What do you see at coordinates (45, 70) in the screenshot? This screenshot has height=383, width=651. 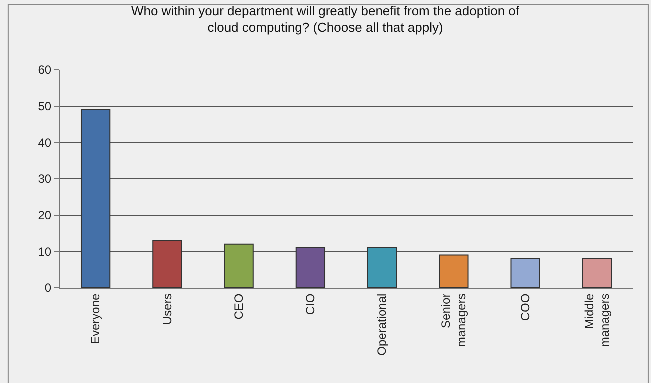 I see `y-tick-label: 60` at bounding box center [45, 70].